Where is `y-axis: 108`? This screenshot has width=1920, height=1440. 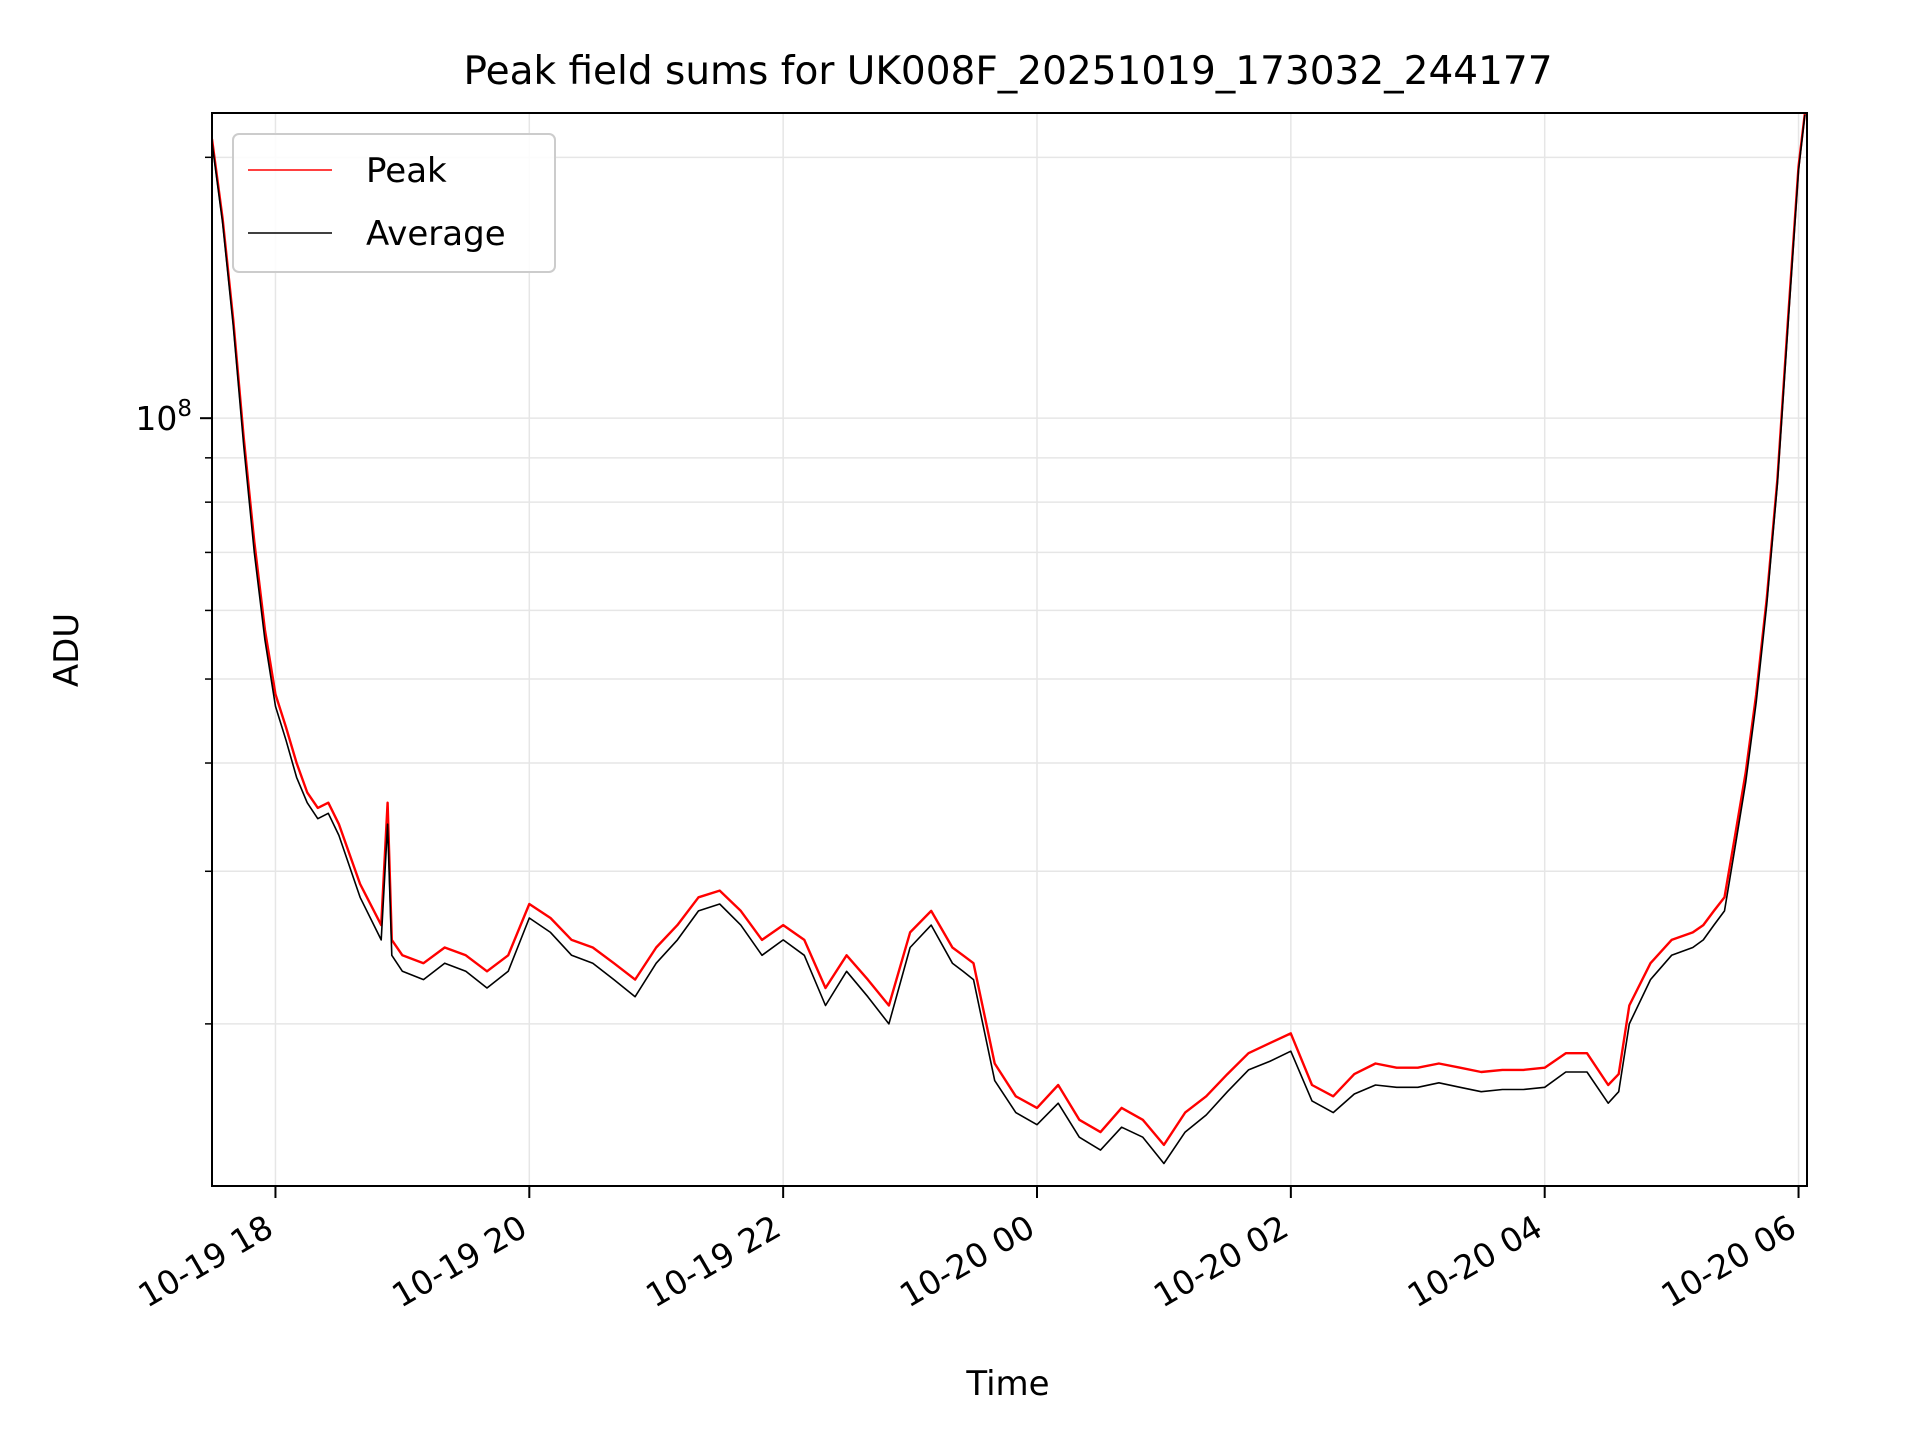
y-axis: 108 is located at coordinates (173, 590).